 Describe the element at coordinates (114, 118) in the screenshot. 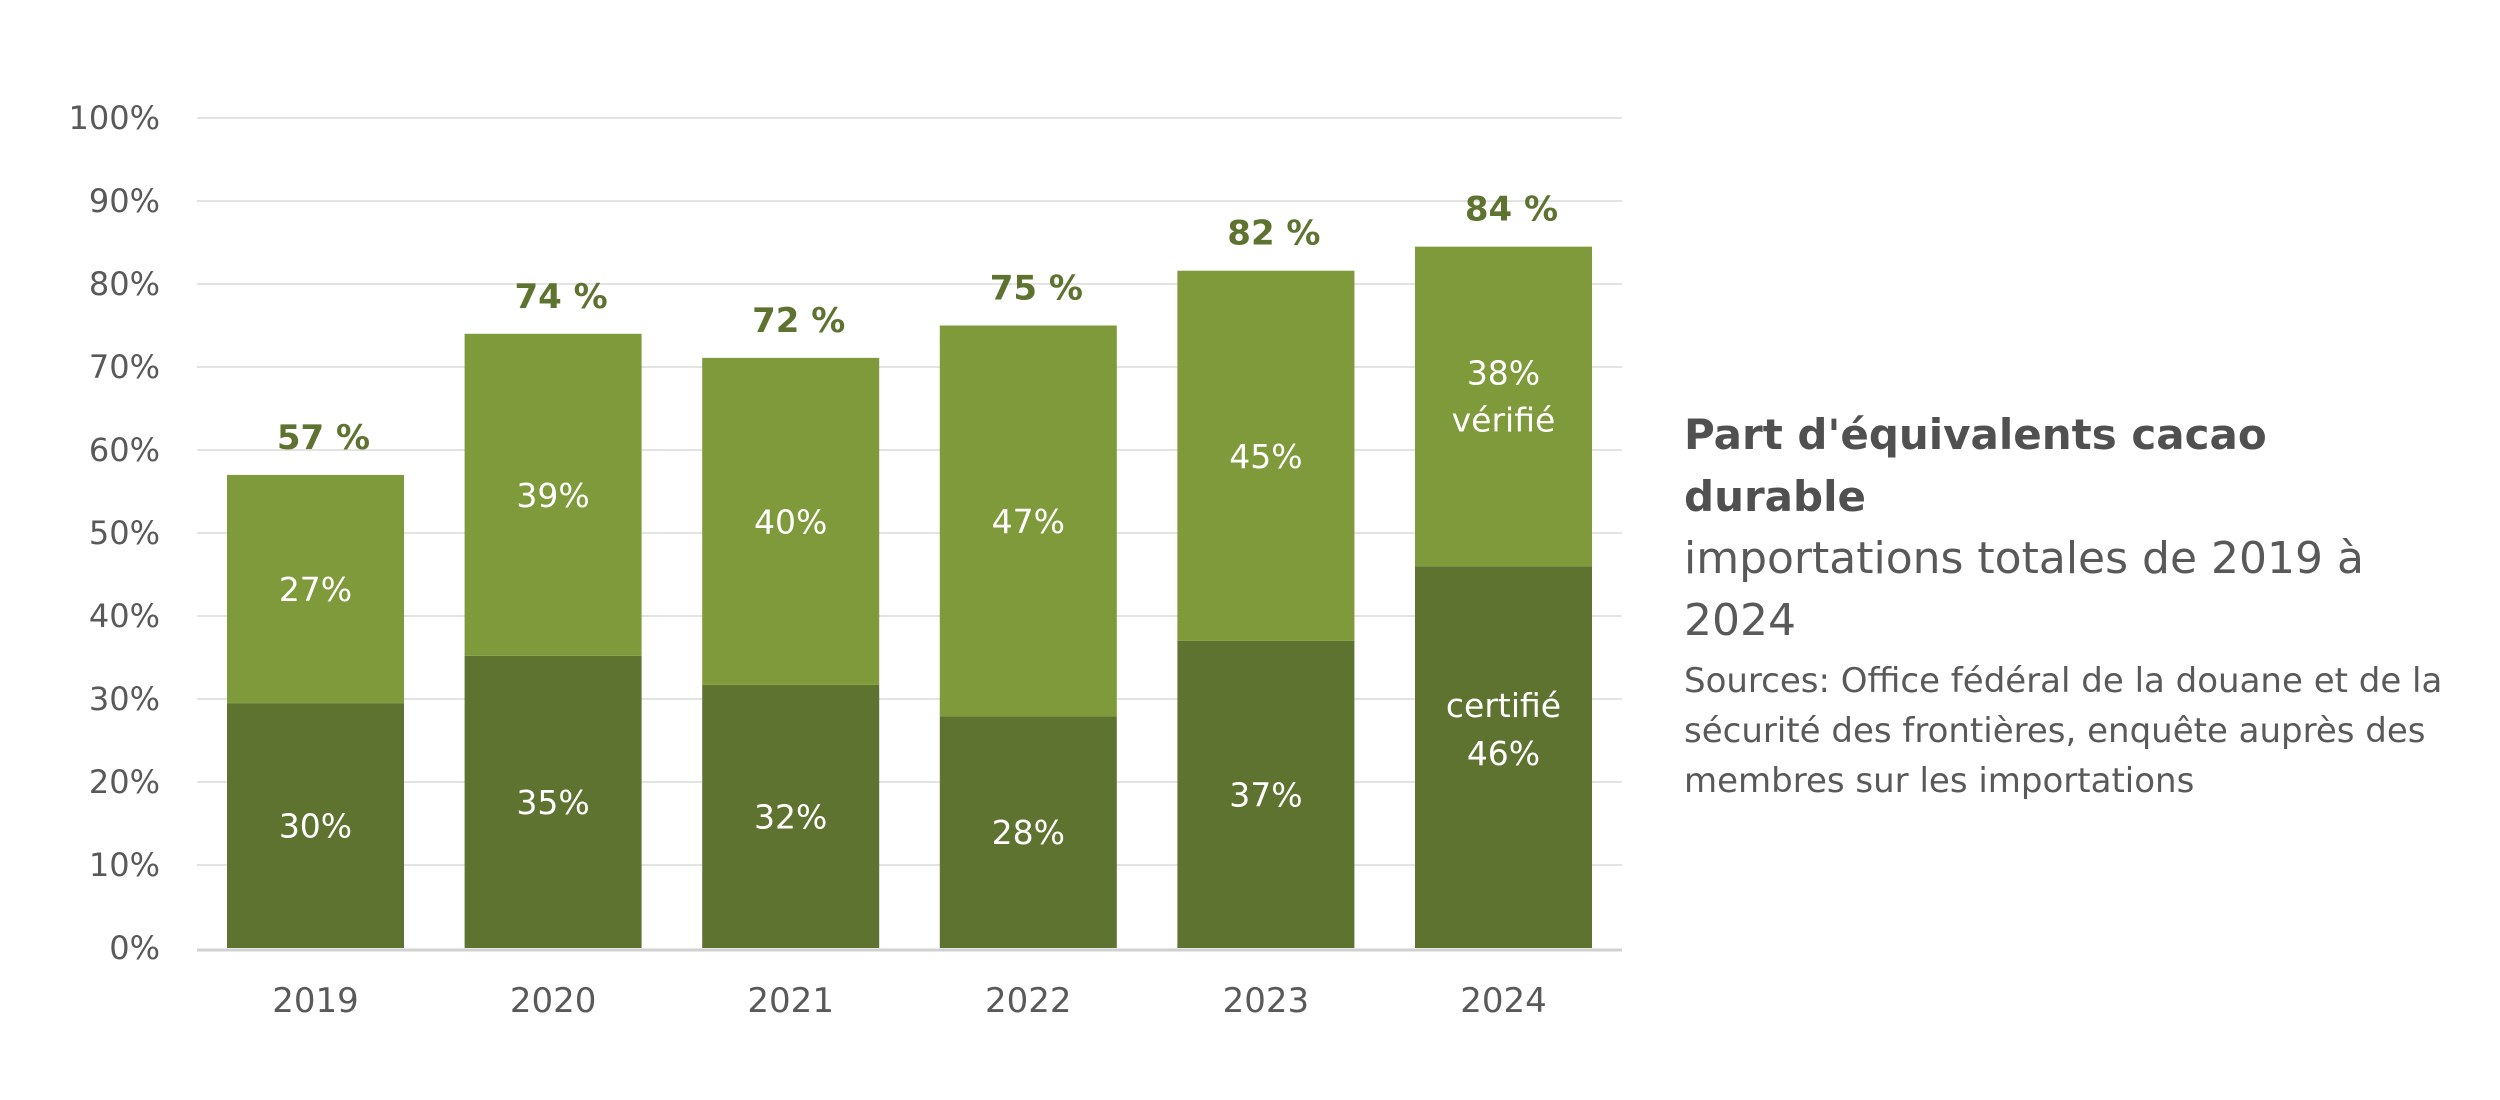

I see `y-tick-label: 100%` at that location.